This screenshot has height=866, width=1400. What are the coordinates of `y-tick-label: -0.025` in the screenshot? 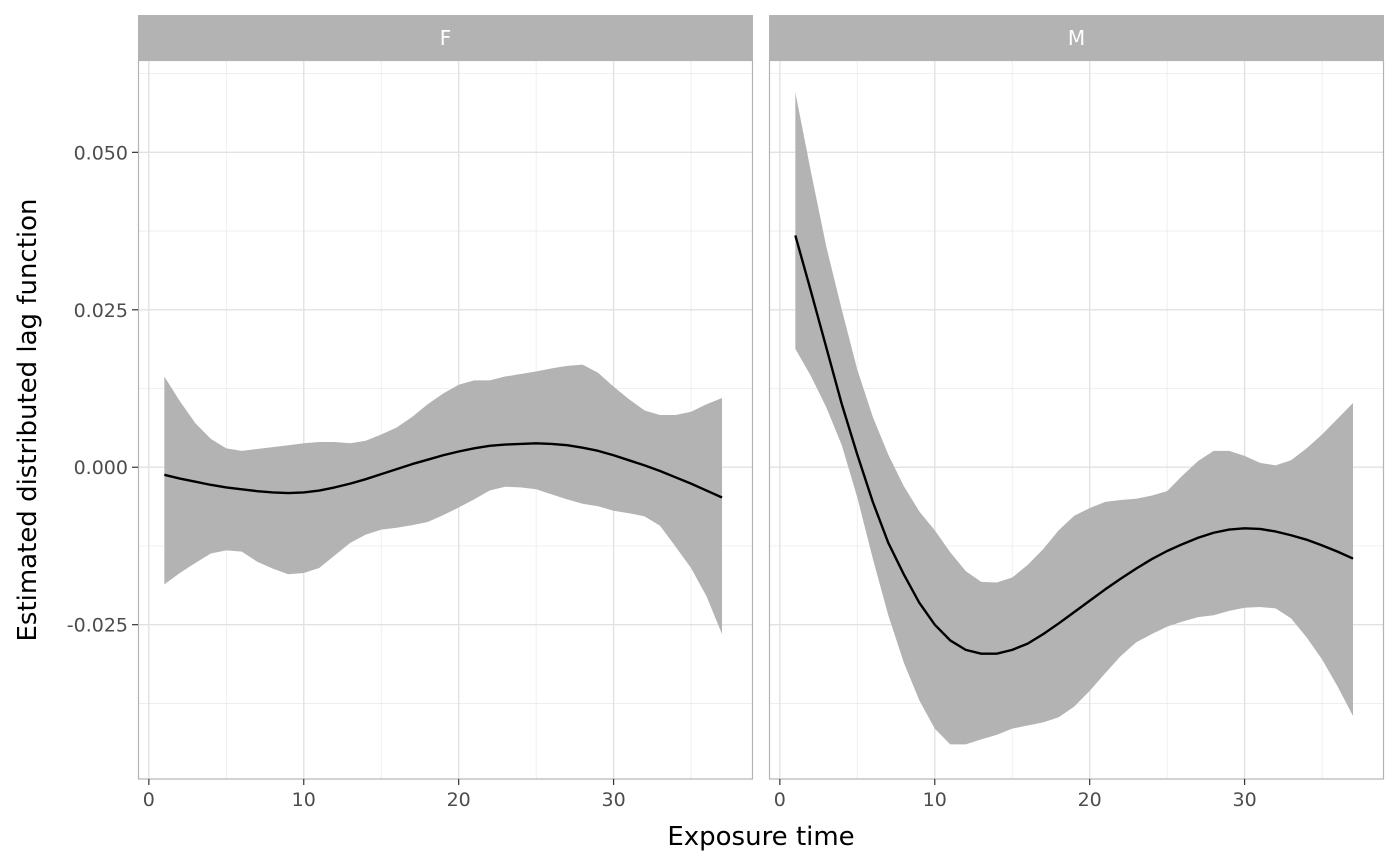 It's located at (97, 626).